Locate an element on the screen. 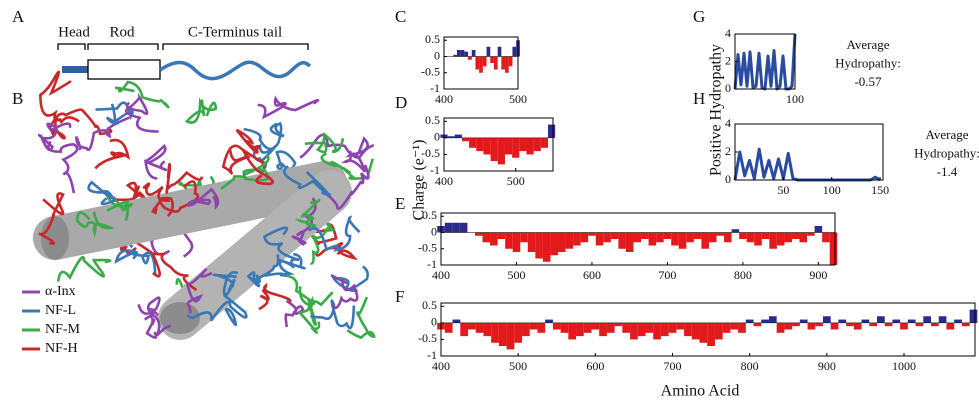 This screenshot has height=405, width=979. x-tick-label: 100 is located at coordinates (795, 99).